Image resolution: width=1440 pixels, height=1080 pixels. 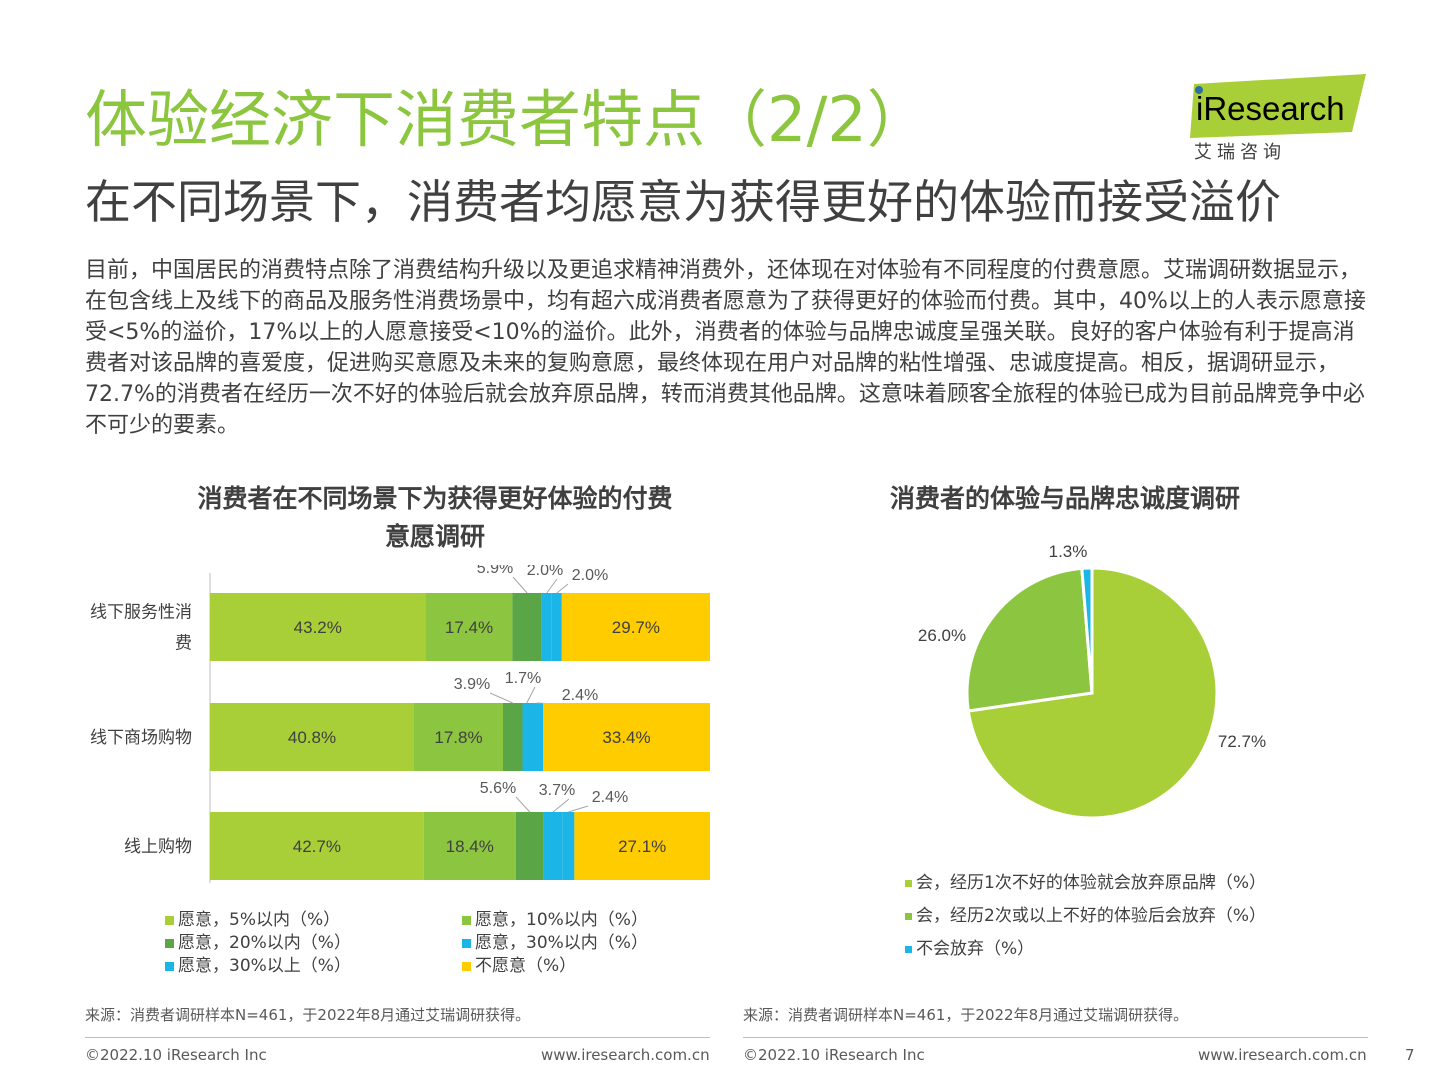 What do you see at coordinates (1068, 551) in the screenshot?
I see `slice-label: 1.3%` at bounding box center [1068, 551].